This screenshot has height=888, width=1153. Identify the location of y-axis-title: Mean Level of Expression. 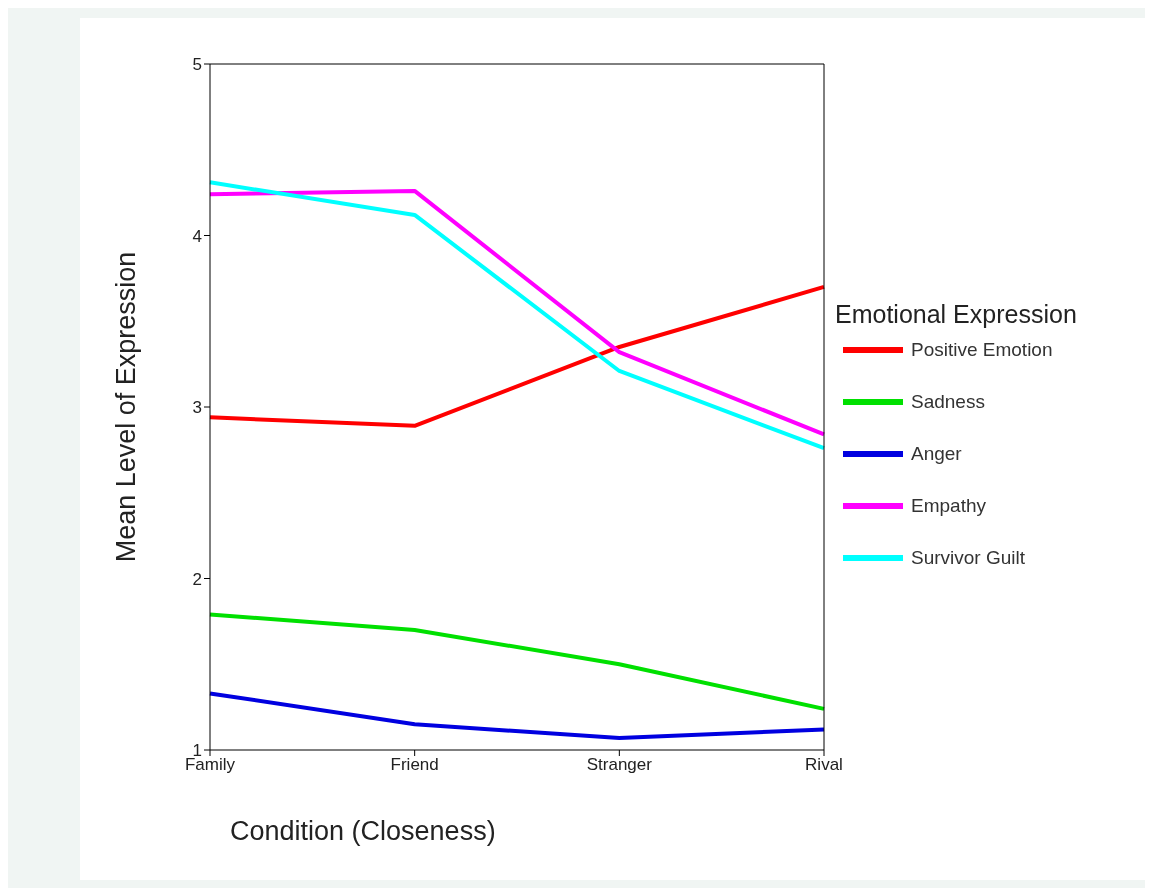
(125, 407).